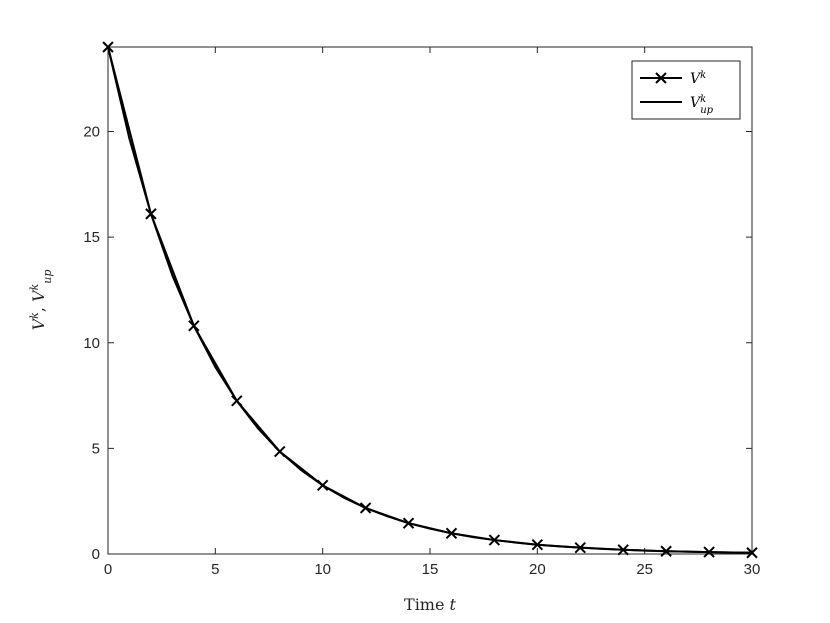 The image size is (830, 623). What do you see at coordinates (41, 300) in the screenshot?
I see `y-axis-label: Vk, Vkup` at bounding box center [41, 300].